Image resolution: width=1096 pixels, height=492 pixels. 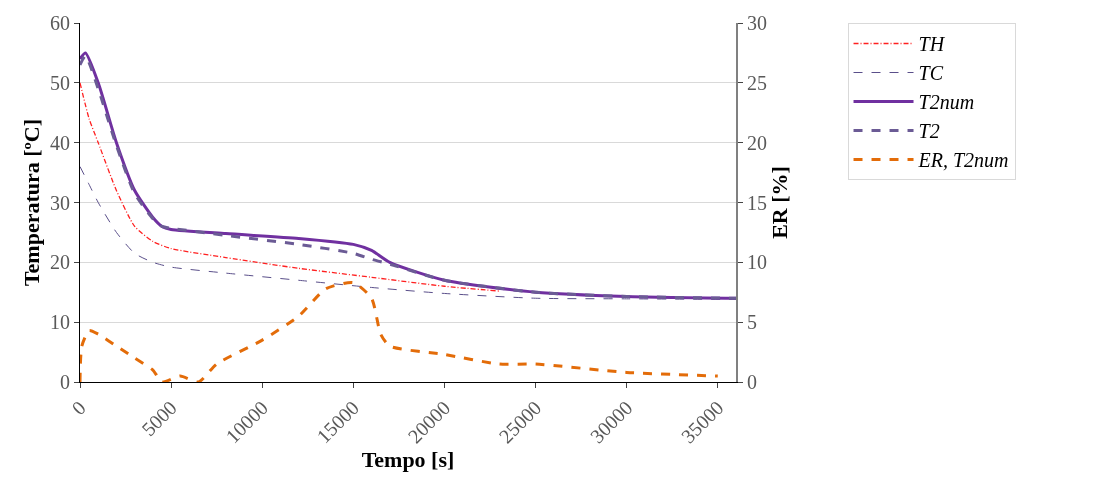 I want to click on y2-tick-label: 10, so click(x=757, y=262).